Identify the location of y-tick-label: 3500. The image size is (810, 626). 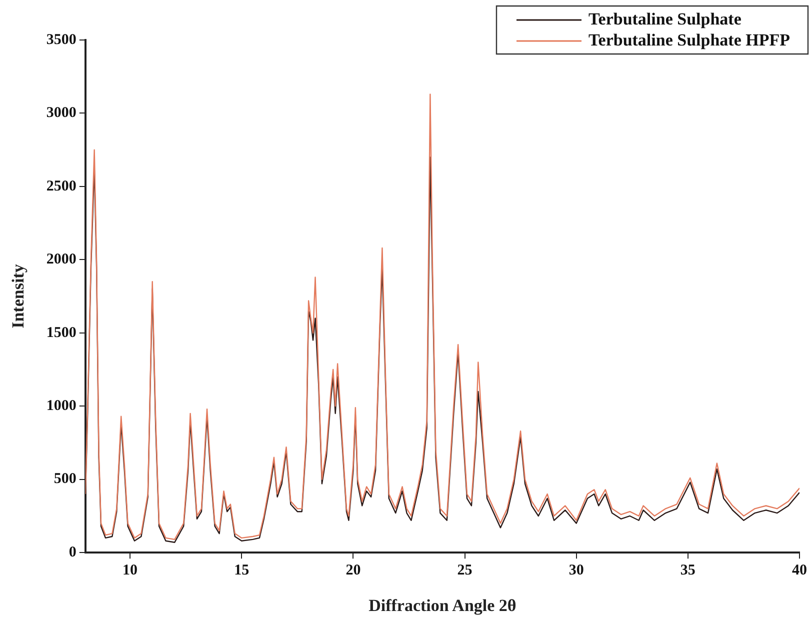
(61, 40).